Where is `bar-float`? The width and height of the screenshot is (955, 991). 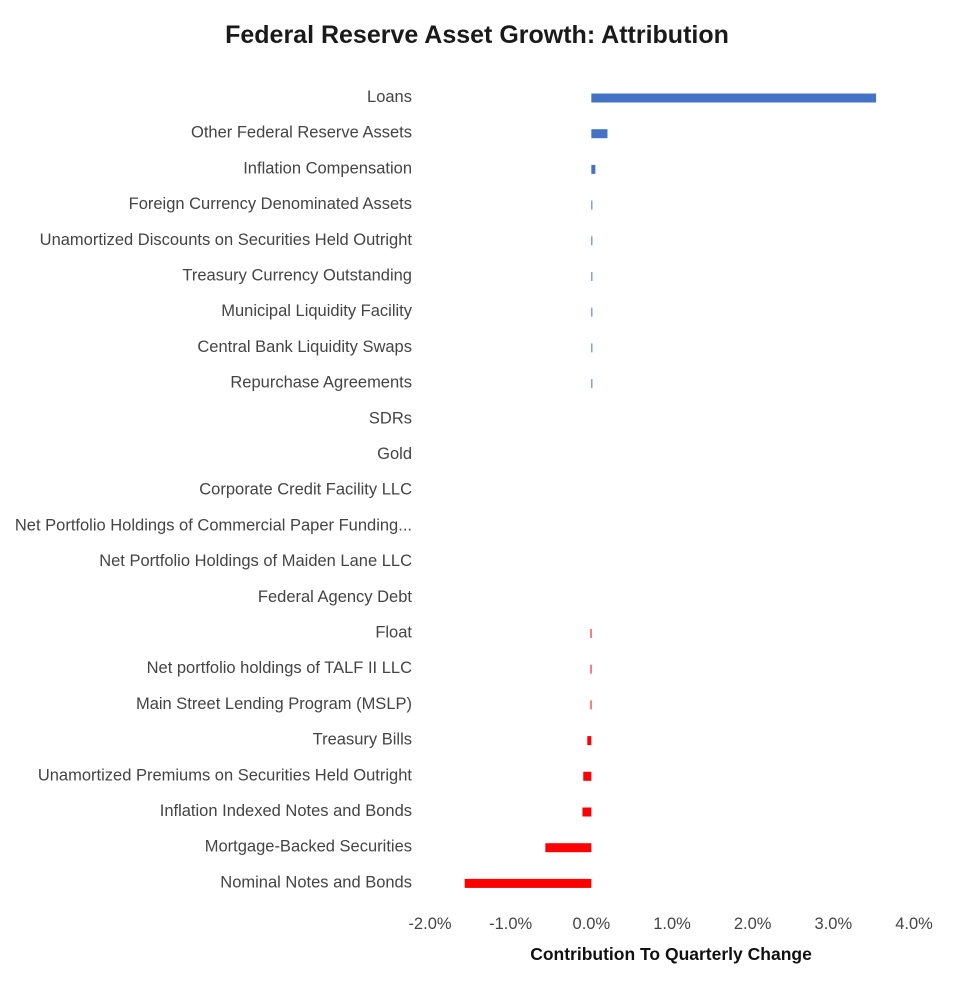 bar-float is located at coordinates (591, 633).